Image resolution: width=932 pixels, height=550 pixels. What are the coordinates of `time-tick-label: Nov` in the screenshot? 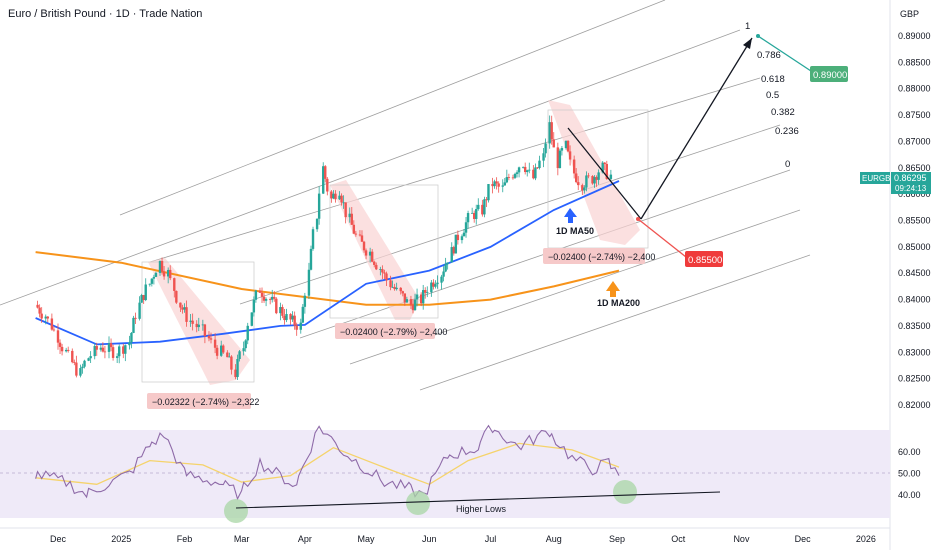 It's located at (741, 539).